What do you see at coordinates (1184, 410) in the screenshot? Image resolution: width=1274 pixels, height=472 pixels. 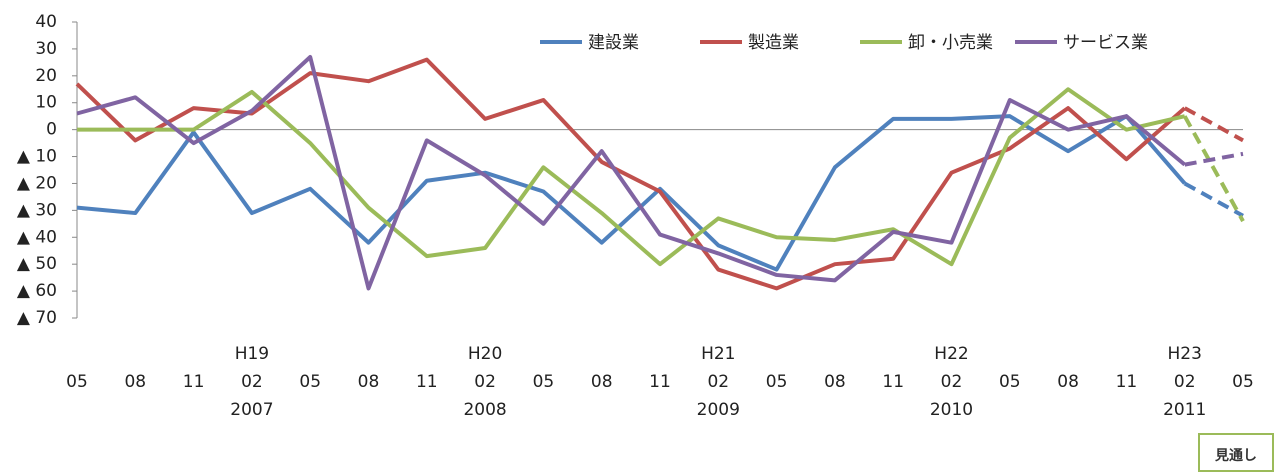 I see `year-label: 2011` at bounding box center [1184, 410].